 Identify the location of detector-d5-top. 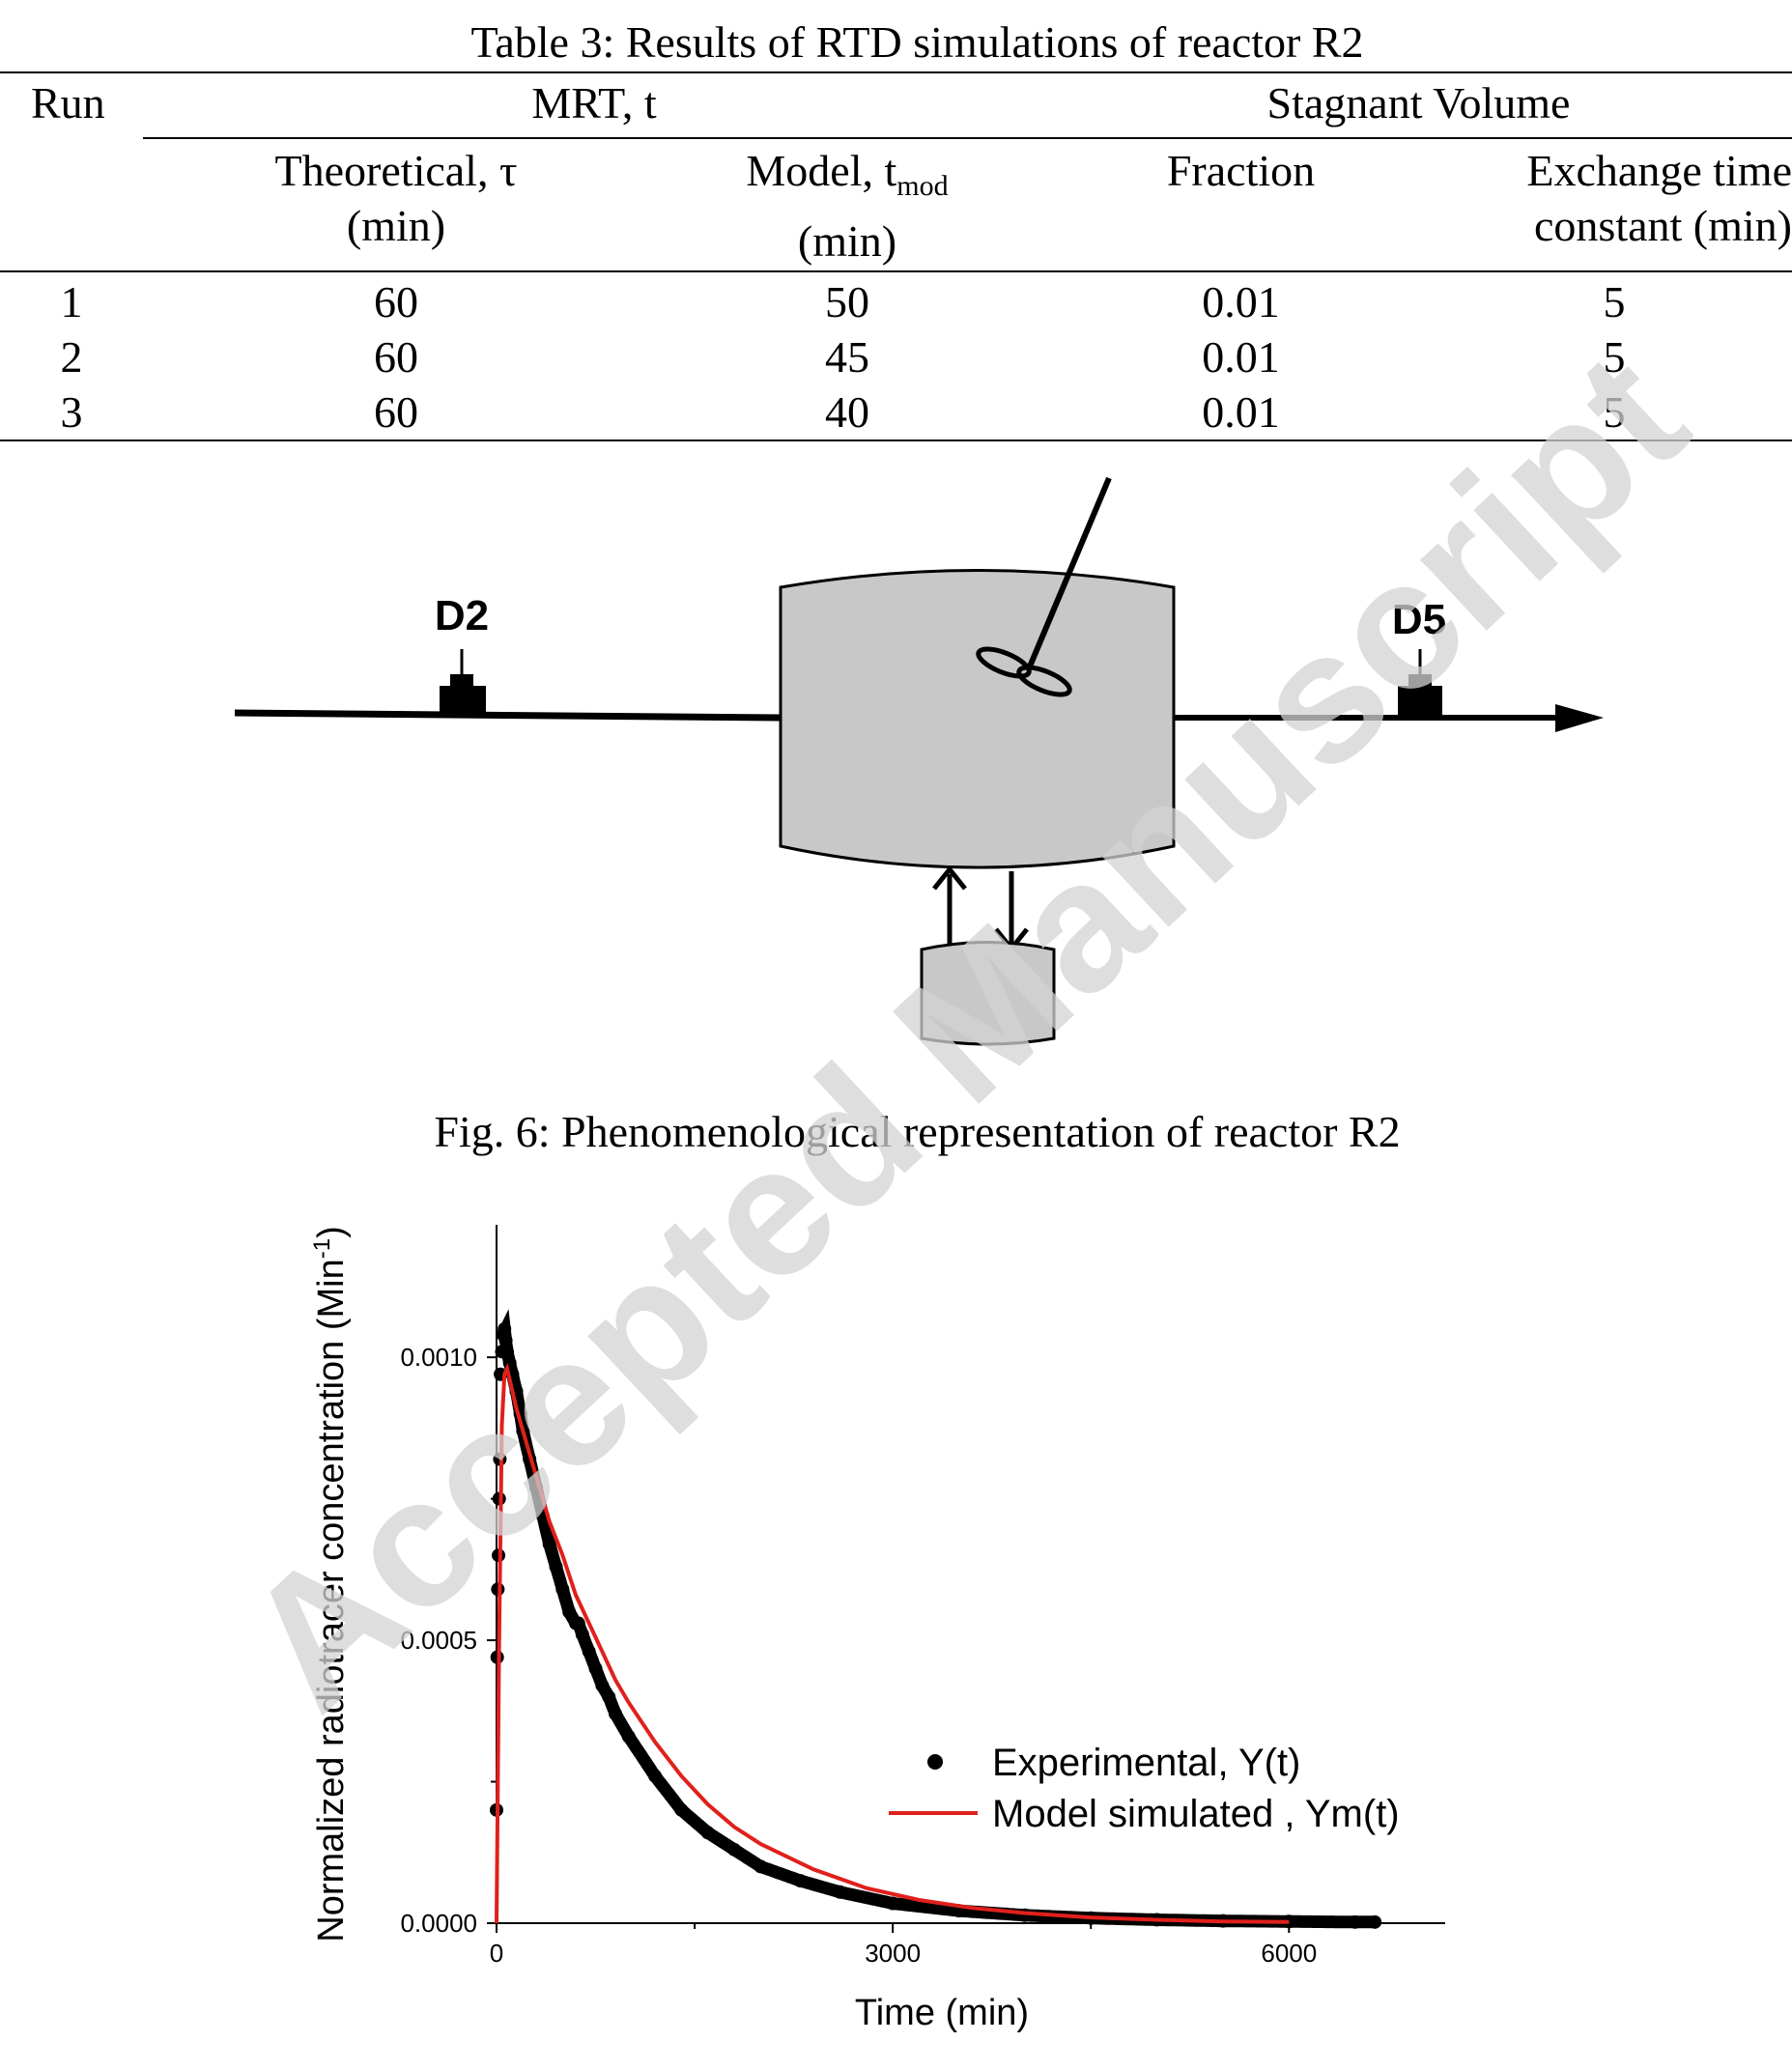
(1420, 681).